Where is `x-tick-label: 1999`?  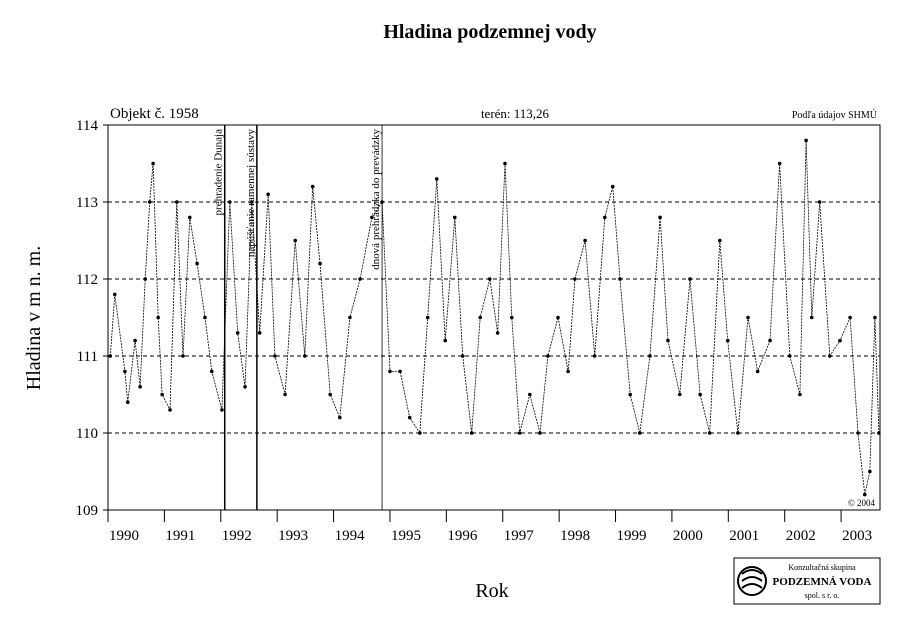 x-tick-label: 1999 is located at coordinates (632, 536).